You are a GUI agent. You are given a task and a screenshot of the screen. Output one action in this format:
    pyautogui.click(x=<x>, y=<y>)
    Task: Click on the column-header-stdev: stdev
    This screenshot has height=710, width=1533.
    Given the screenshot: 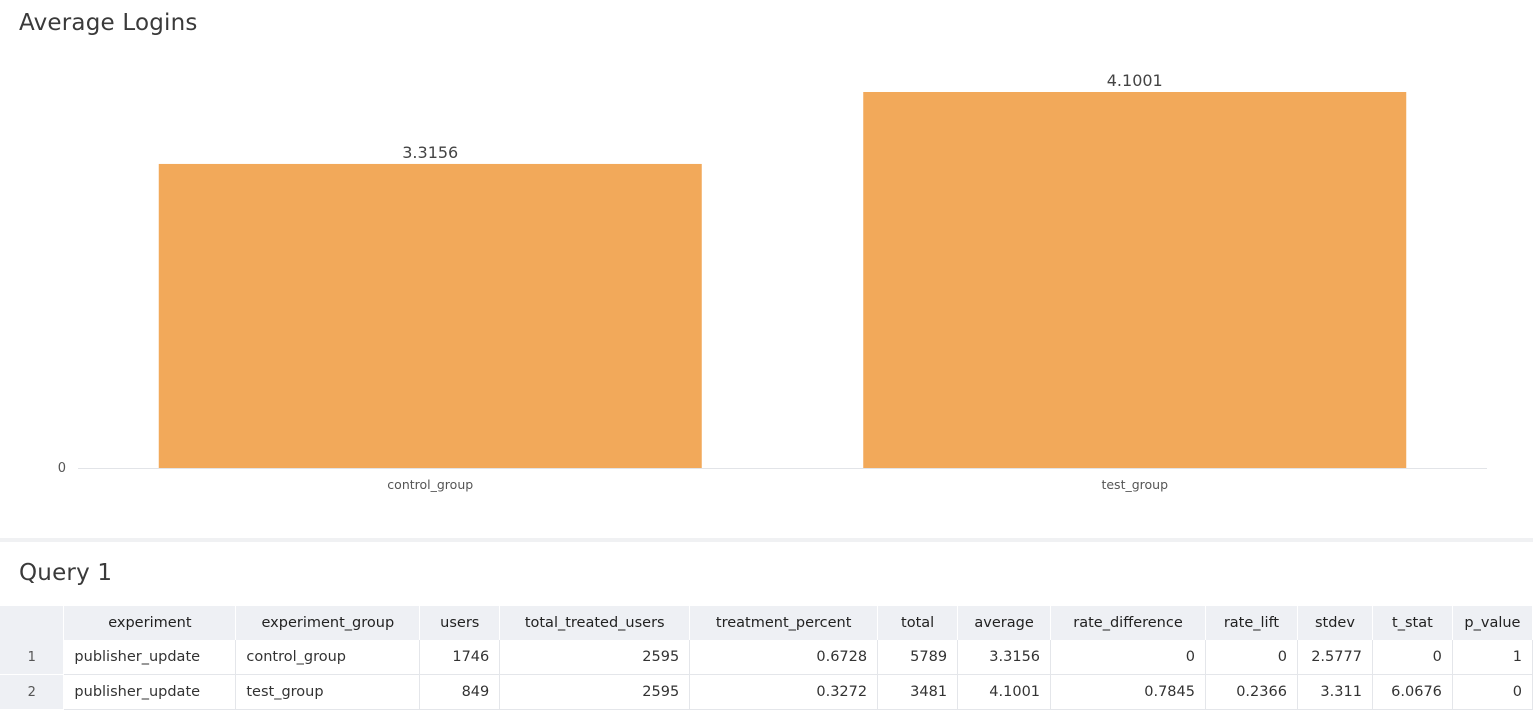 What is the action you would take?
    pyautogui.click(x=1335, y=623)
    